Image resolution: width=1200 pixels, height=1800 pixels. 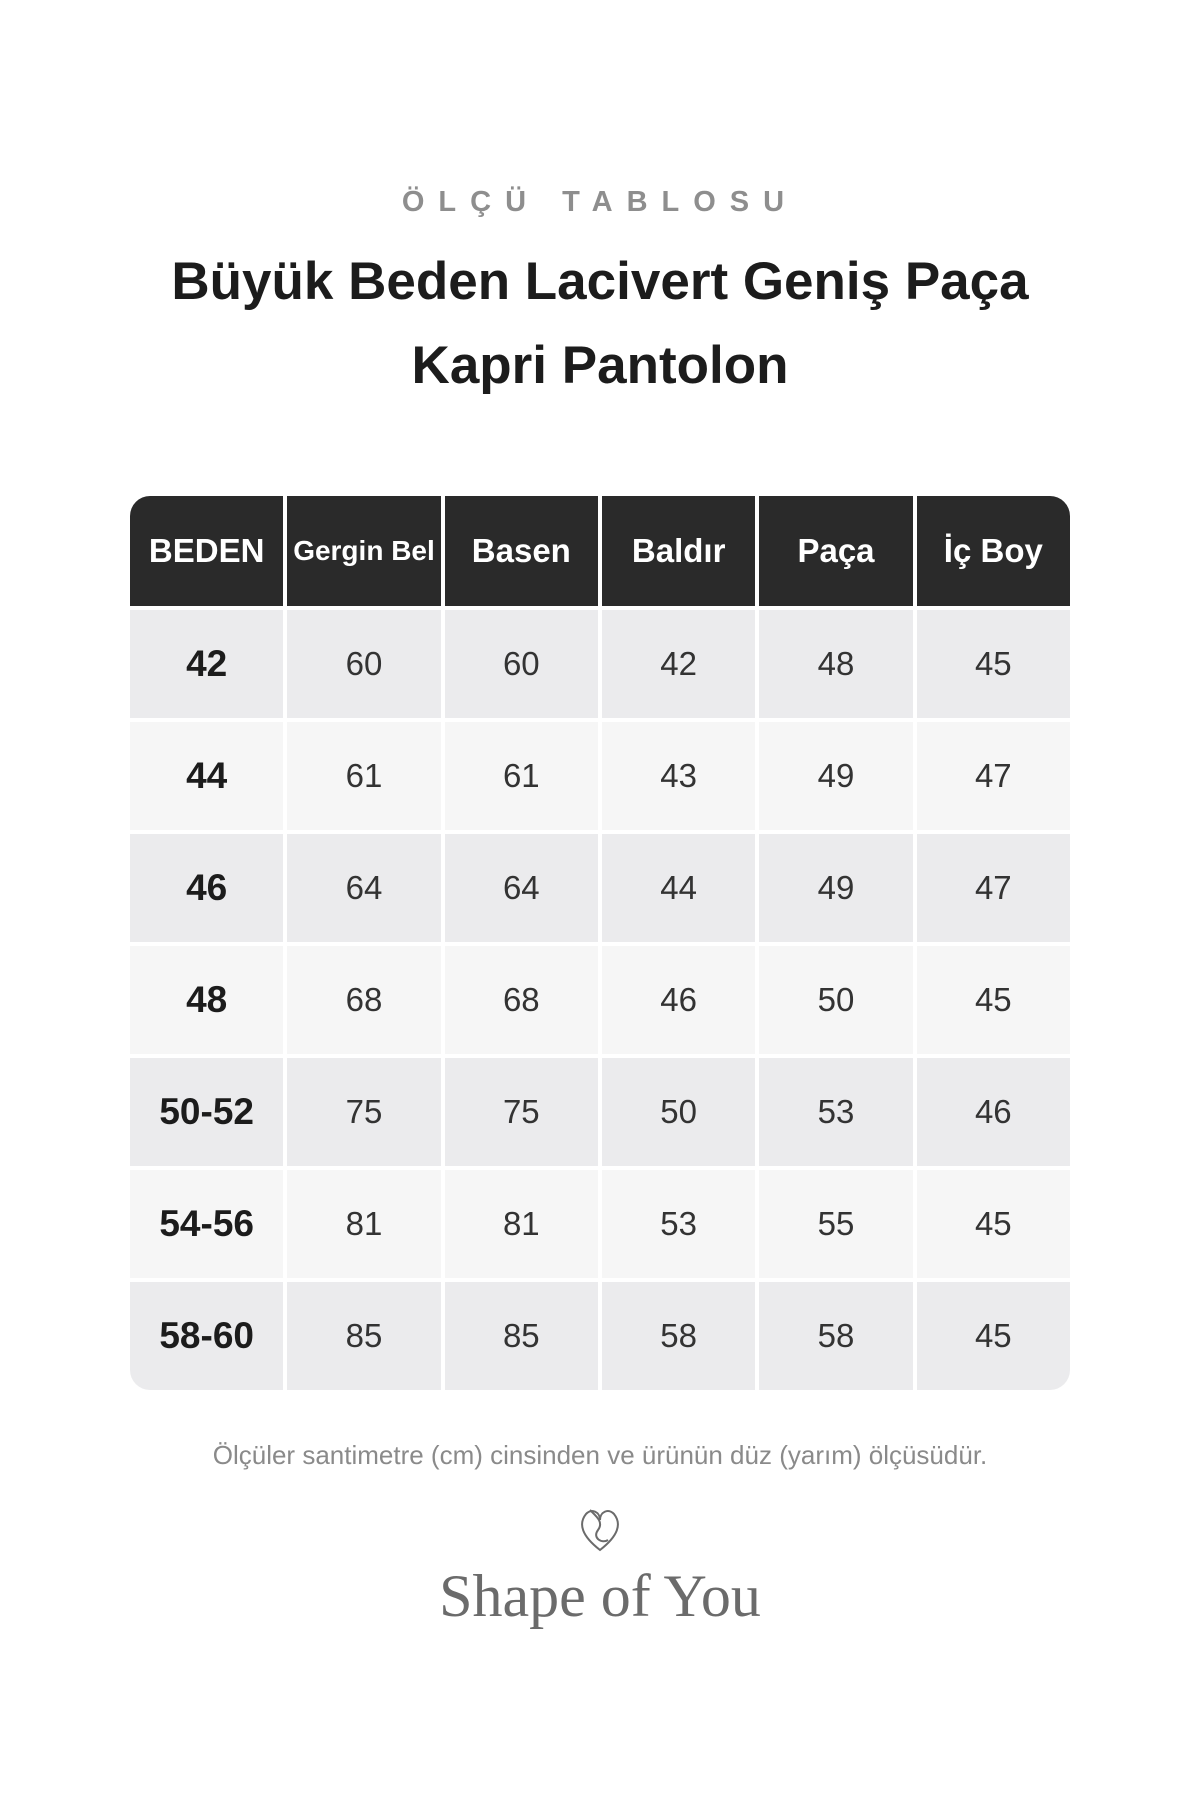 What do you see at coordinates (364, 551) in the screenshot?
I see `column-header: Gergin Bel` at bounding box center [364, 551].